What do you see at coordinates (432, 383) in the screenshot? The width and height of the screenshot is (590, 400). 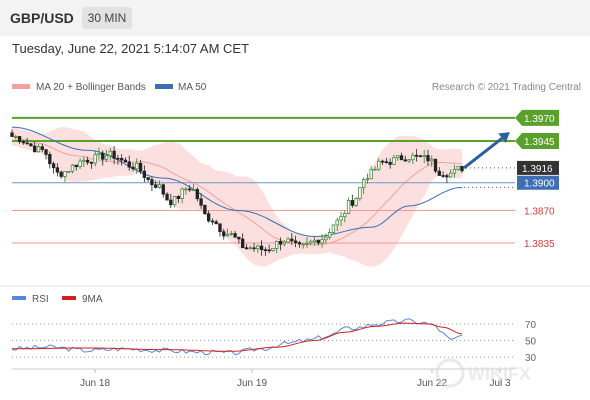 I see `x-tick-label: Jun 22` at bounding box center [432, 383].